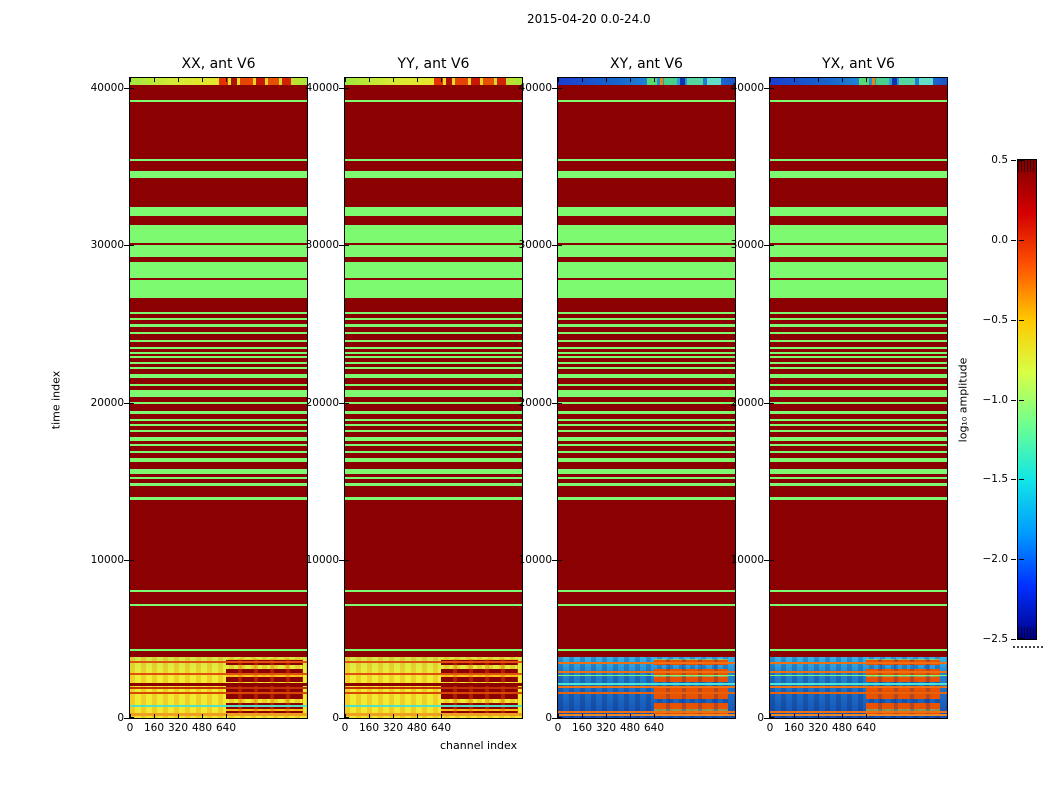 This screenshot has width=1050, height=800. I want to click on colorbar-extend-dotted, so click(1028, 647).